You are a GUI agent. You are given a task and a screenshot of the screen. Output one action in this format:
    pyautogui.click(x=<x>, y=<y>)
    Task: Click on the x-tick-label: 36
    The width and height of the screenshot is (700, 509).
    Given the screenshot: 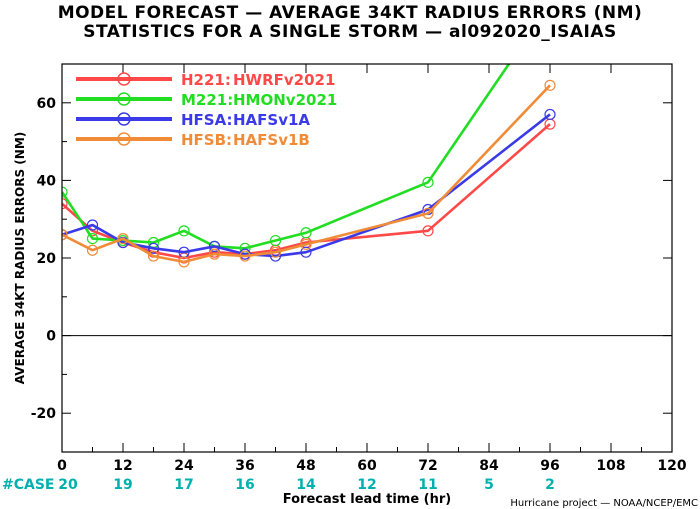 What is the action you would take?
    pyautogui.click(x=244, y=466)
    